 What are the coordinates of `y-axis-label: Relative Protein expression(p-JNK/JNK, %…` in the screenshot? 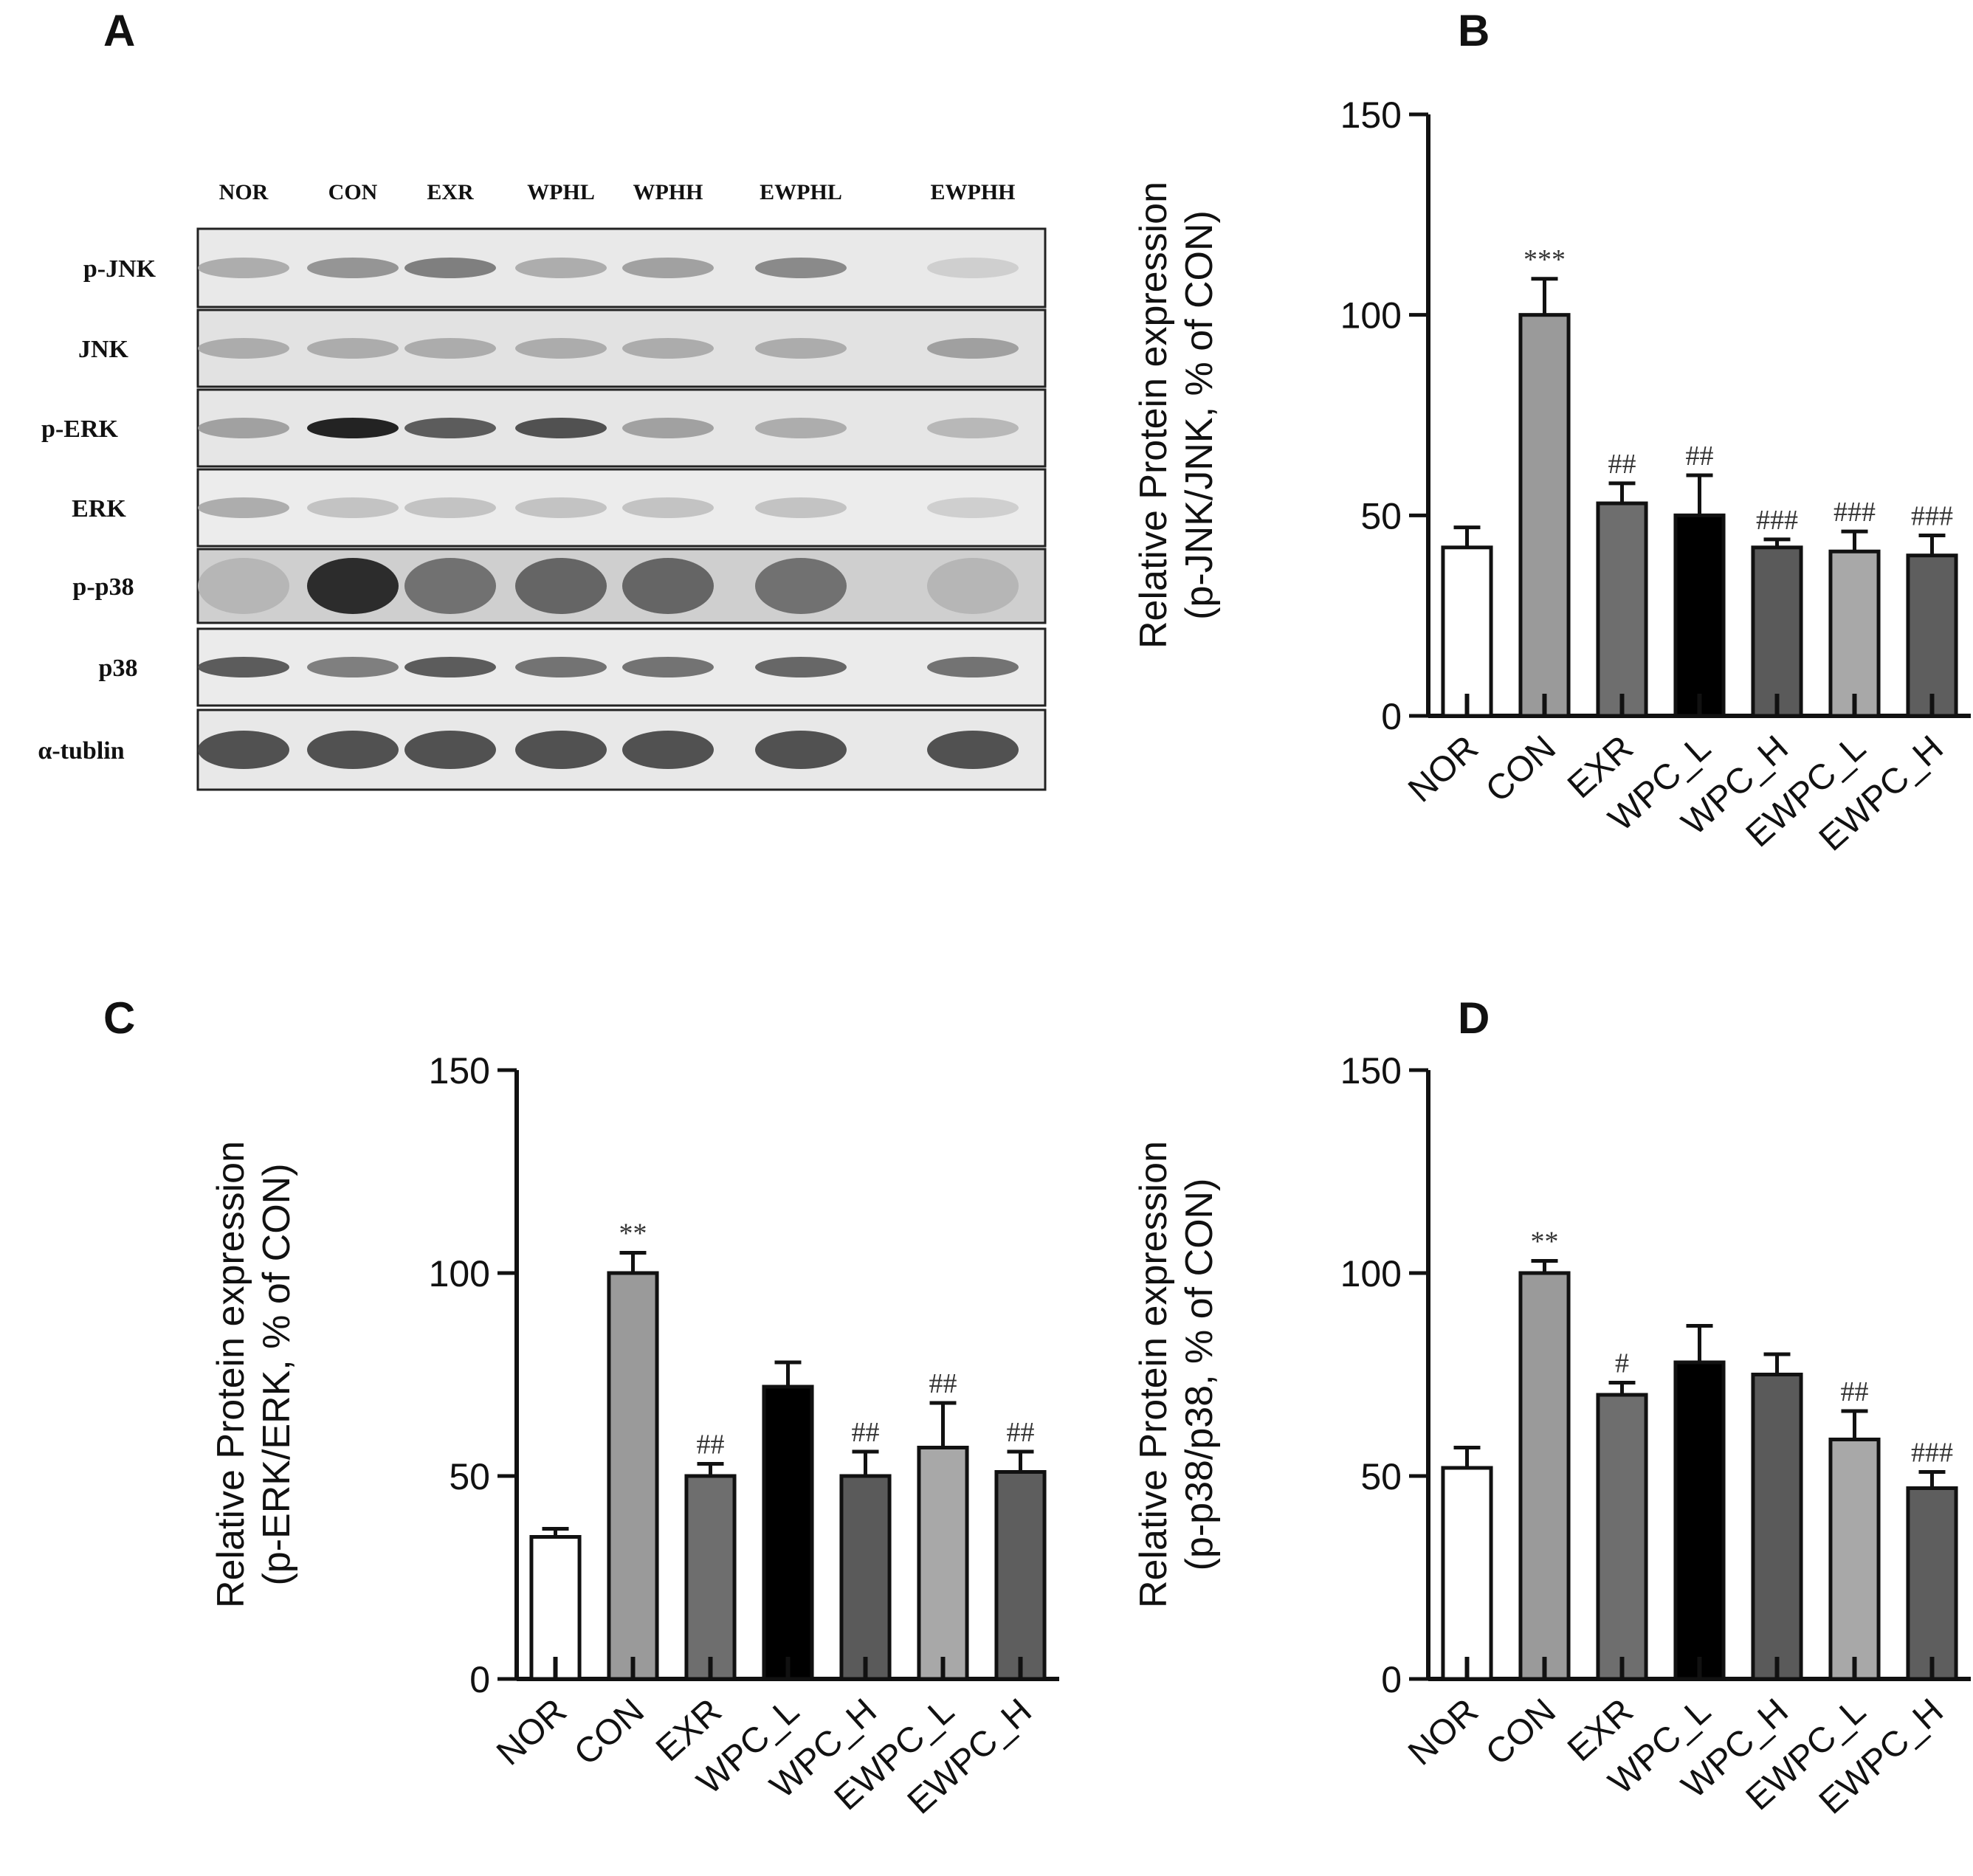 It's located at (1176, 415).